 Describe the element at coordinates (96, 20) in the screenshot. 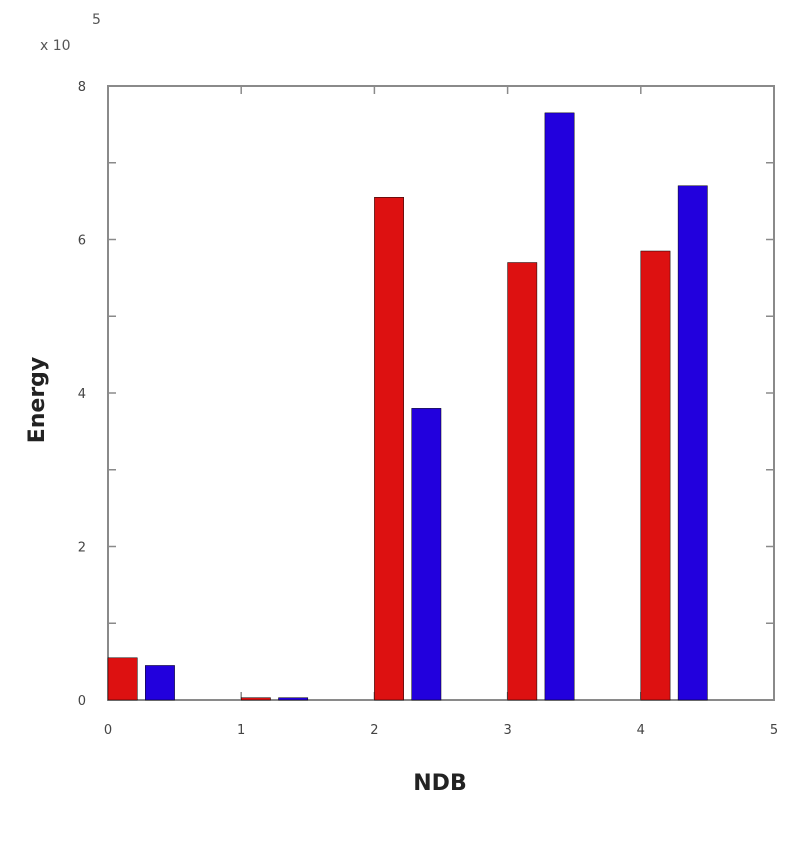

I see `y-exponent-power: 5` at that location.